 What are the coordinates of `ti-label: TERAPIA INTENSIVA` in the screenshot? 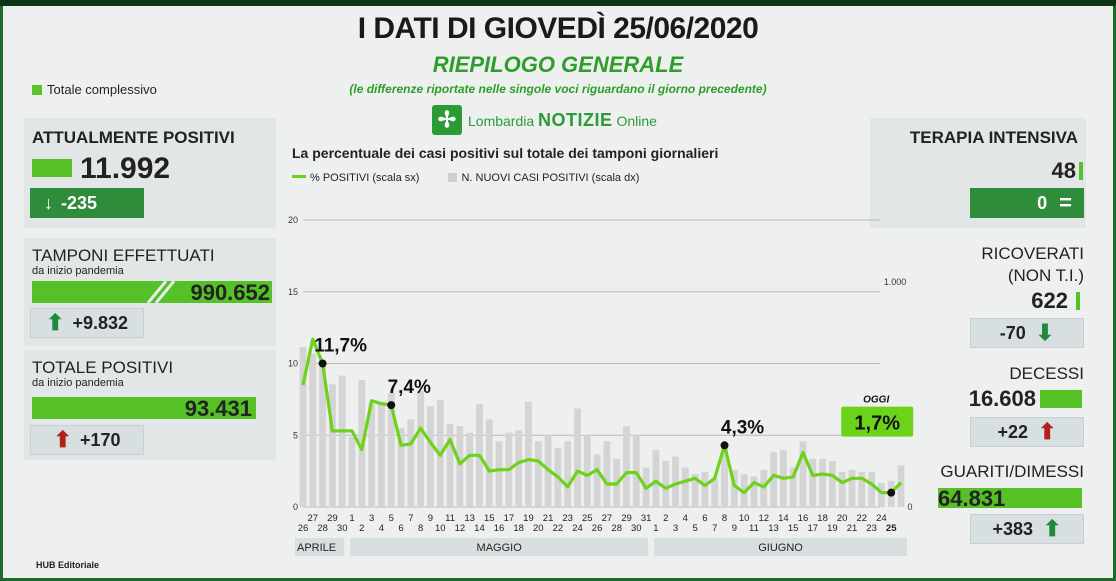 It's located at (993, 137).